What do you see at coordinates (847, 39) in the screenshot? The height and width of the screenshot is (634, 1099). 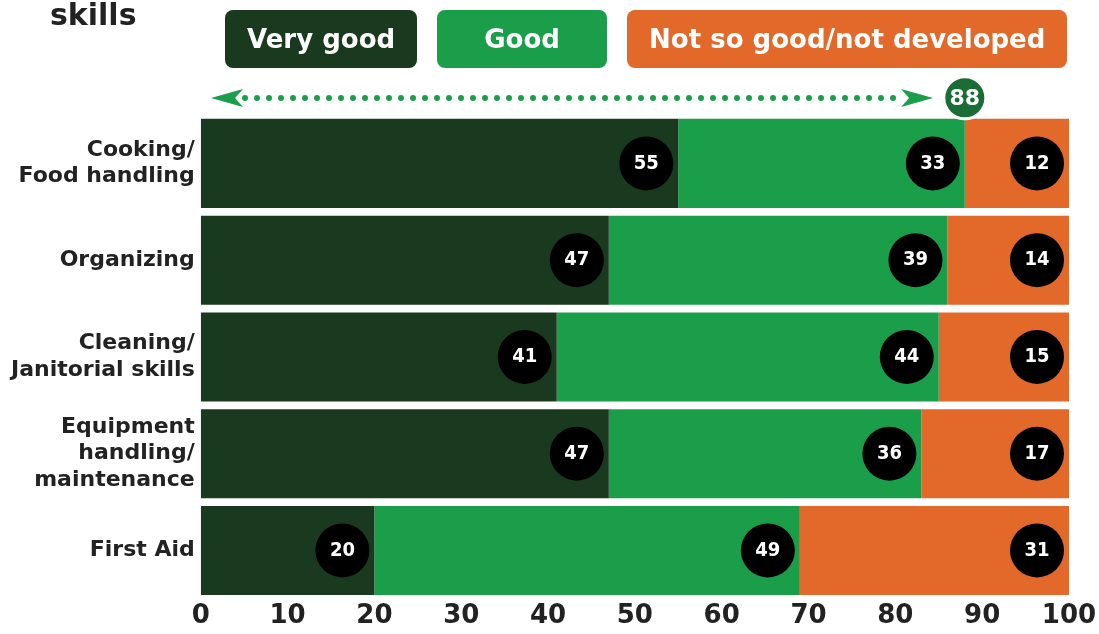 I see `text: Not so good/not developed` at bounding box center [847, 39].